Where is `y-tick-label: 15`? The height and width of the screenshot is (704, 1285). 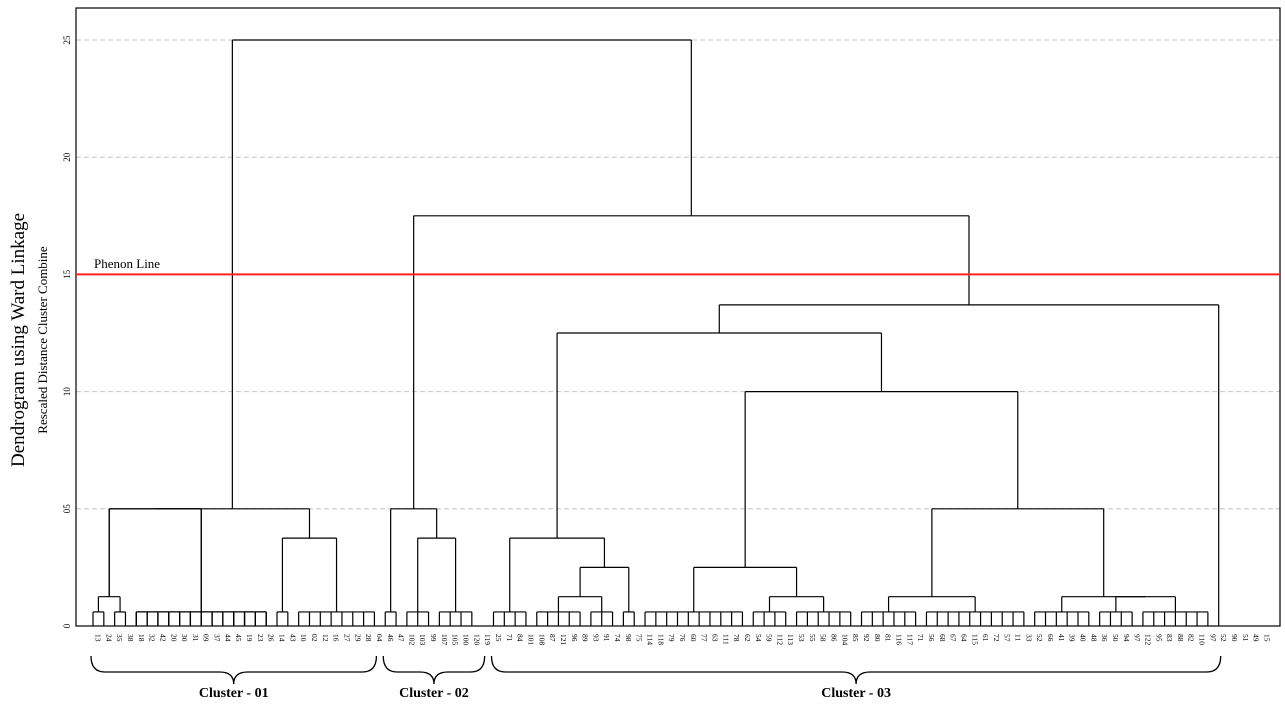 y-tick-label: 15 is located at coordinates (67, 274).